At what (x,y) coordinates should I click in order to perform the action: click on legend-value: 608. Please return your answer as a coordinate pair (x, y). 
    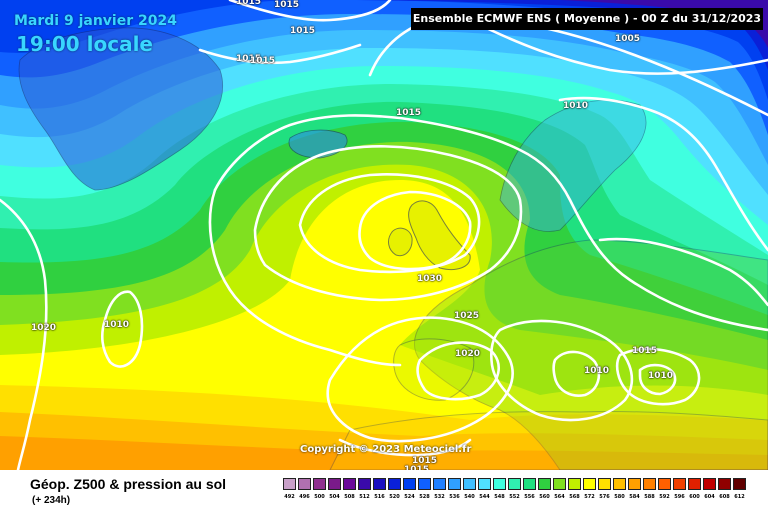
    Looking at the image, I should click on (724, 497).